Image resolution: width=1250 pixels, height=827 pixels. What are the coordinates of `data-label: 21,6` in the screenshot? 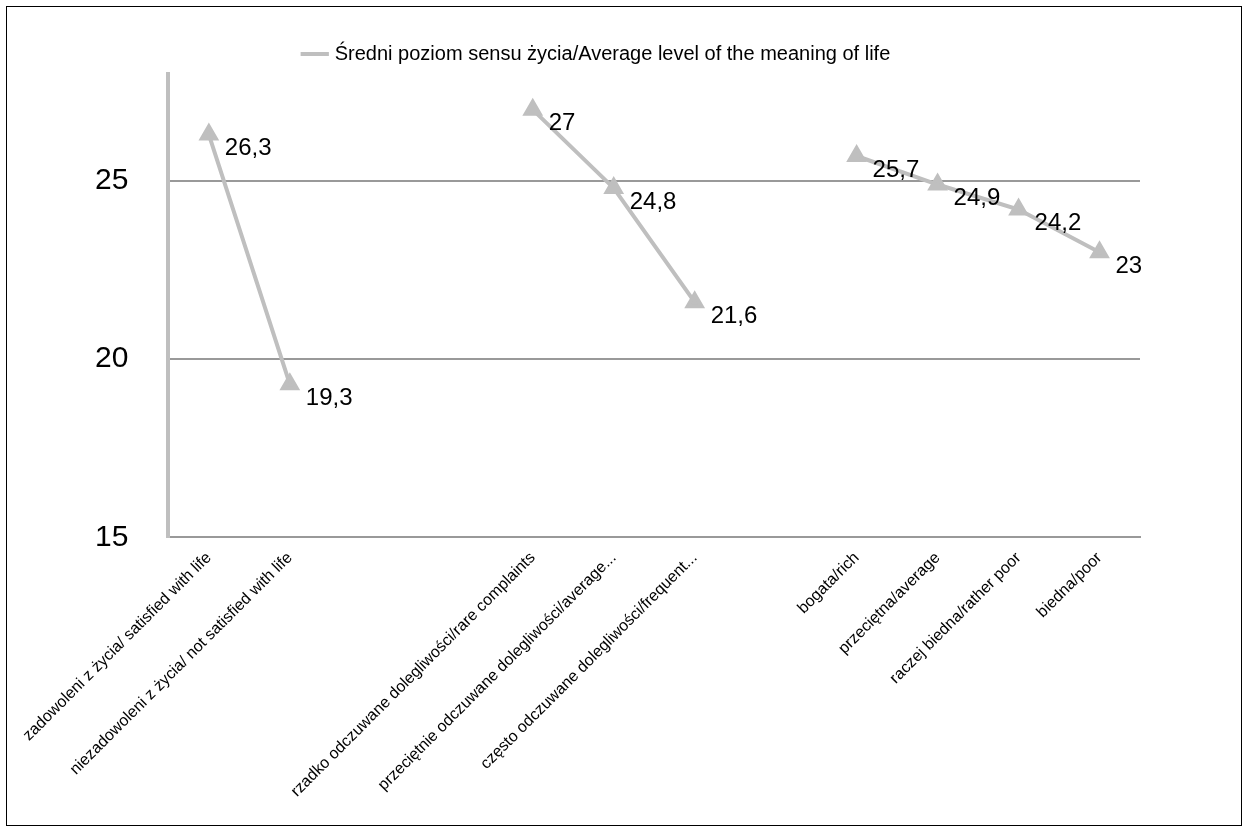 It's located at (734, 314).